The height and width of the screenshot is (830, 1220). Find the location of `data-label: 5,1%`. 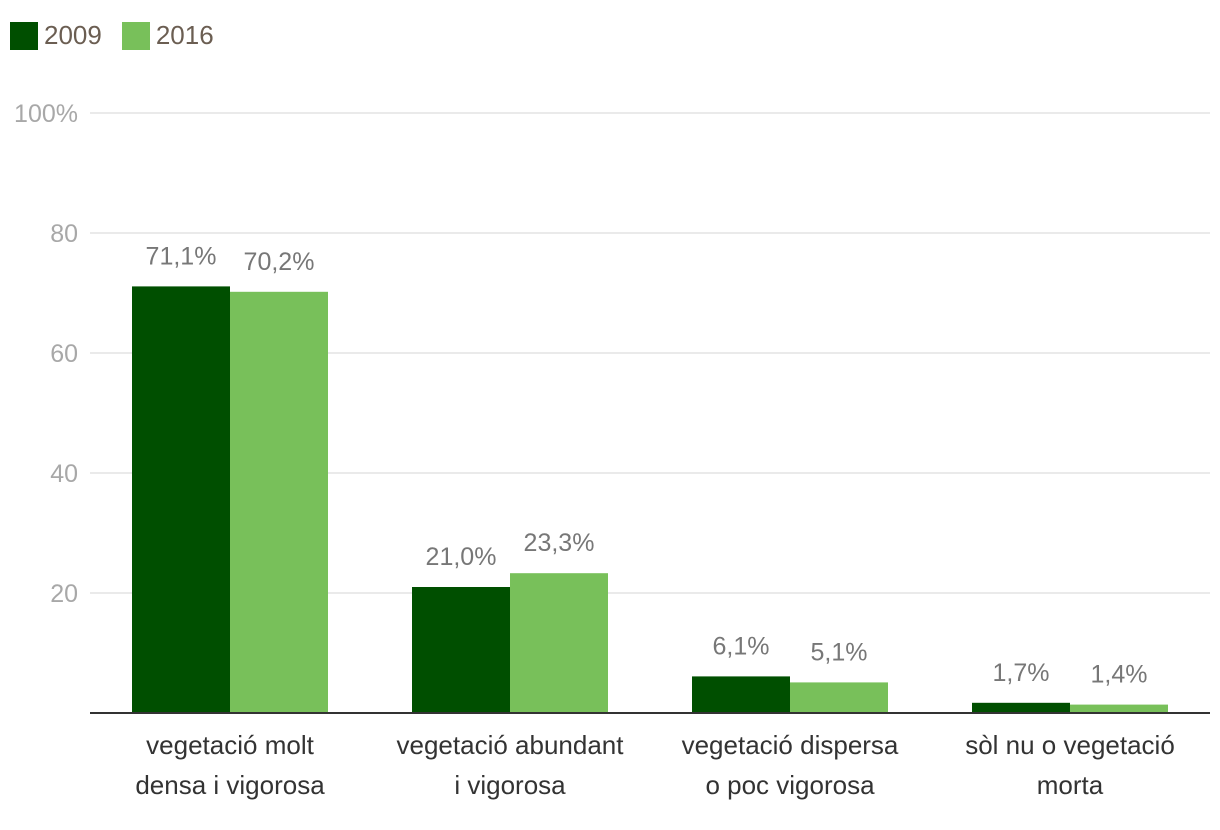

data-label: 5,1% is located at coordinates (839, 652).